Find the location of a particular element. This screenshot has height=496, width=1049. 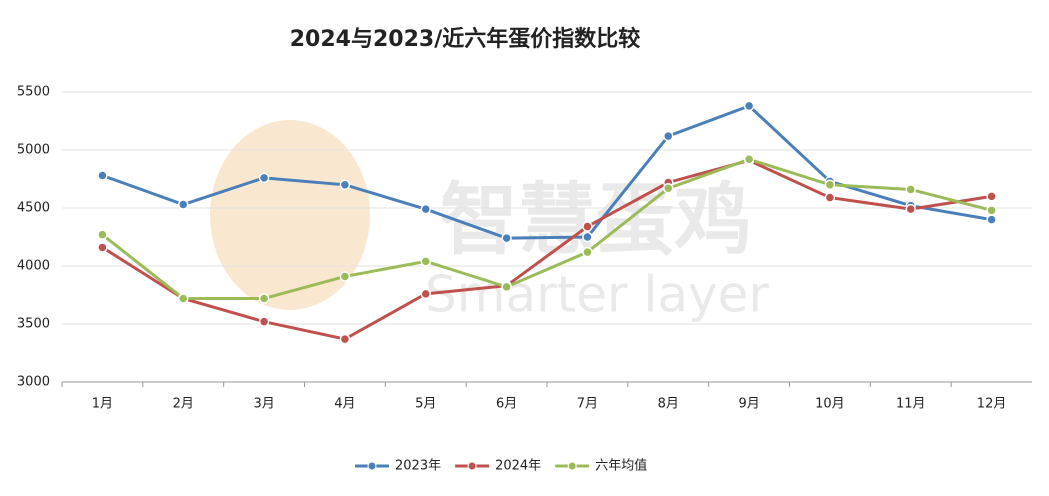

y-tick-label: 3000 is located at coordinates (33, 382).